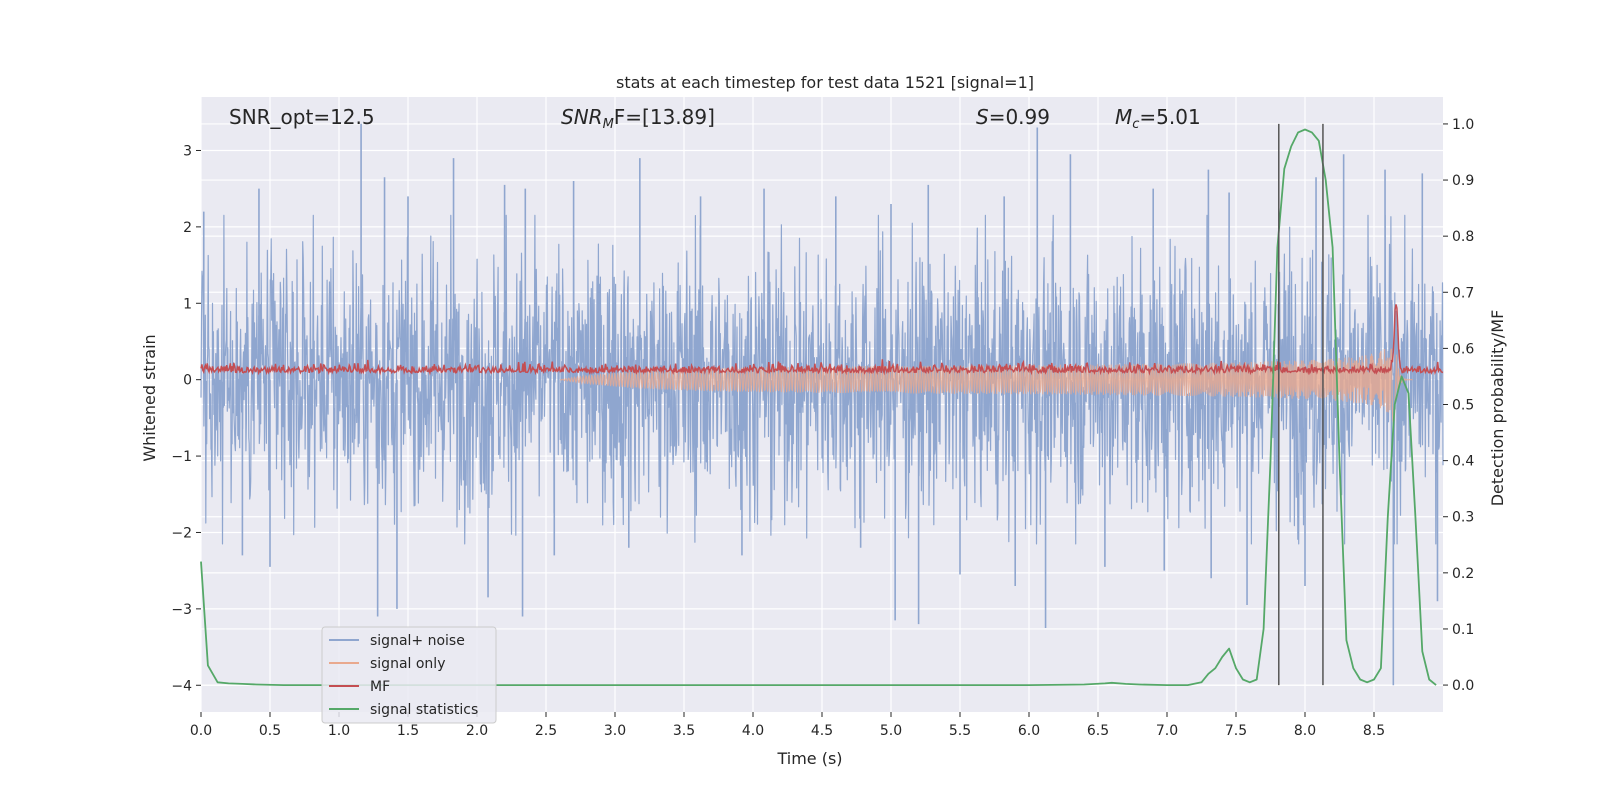 The width and height of the screenshot is (1600, 800). I want to click on x-tick-label-4: 2.0, so click(477, 731).